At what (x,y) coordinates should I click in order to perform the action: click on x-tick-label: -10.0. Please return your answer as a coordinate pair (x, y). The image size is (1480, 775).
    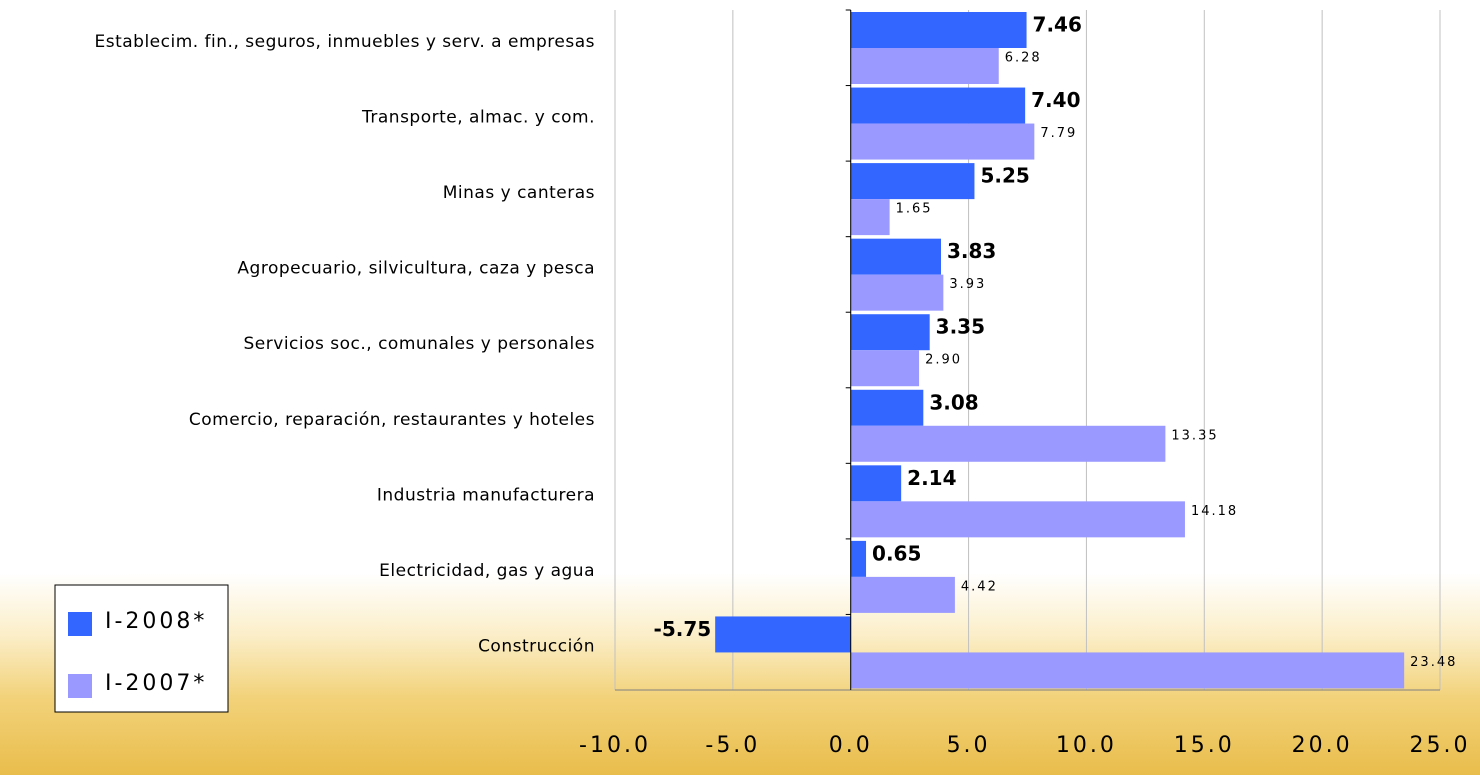
    Looking at the image, I should click on (615, 745).